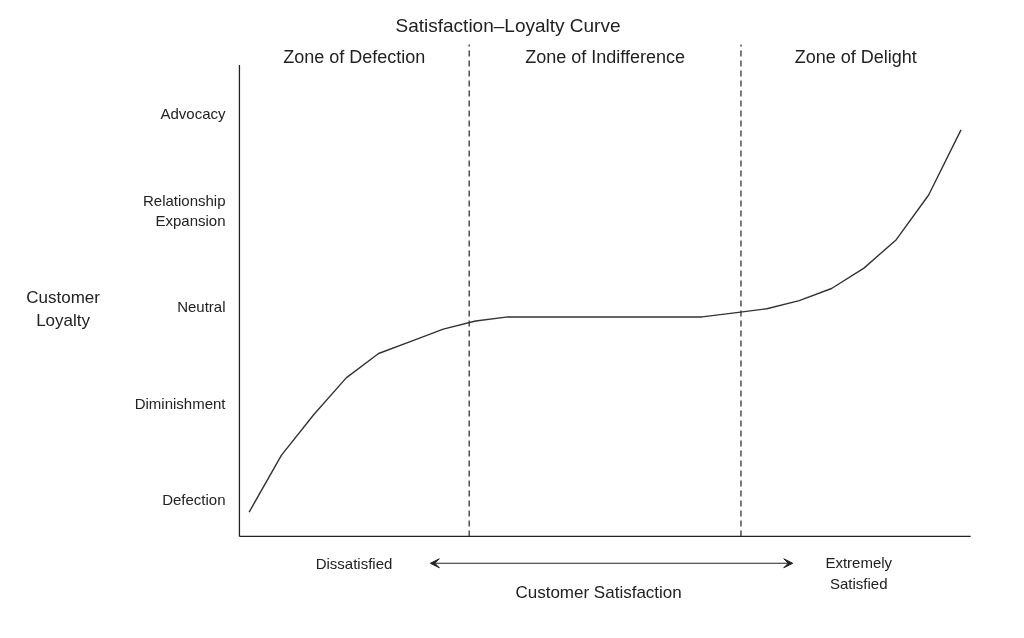 Image resolution: width=1024 pixels, height=638 pixels. Describe the element at coordinates (859, 573) in the screenshot. I see `text: Extremely Satisfied` at that location.